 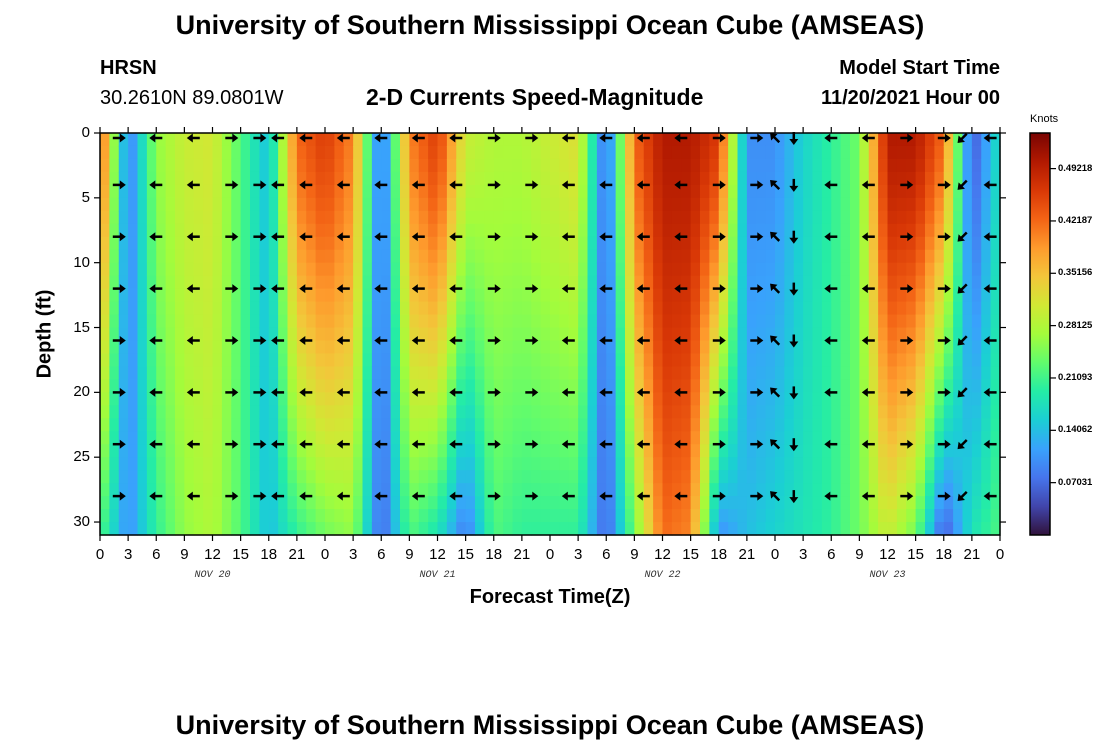 What do you see at coordinates (919, 68) in the screenshot?
I see `model-start-label: Model Start Time` at bounding box center [919, 68].